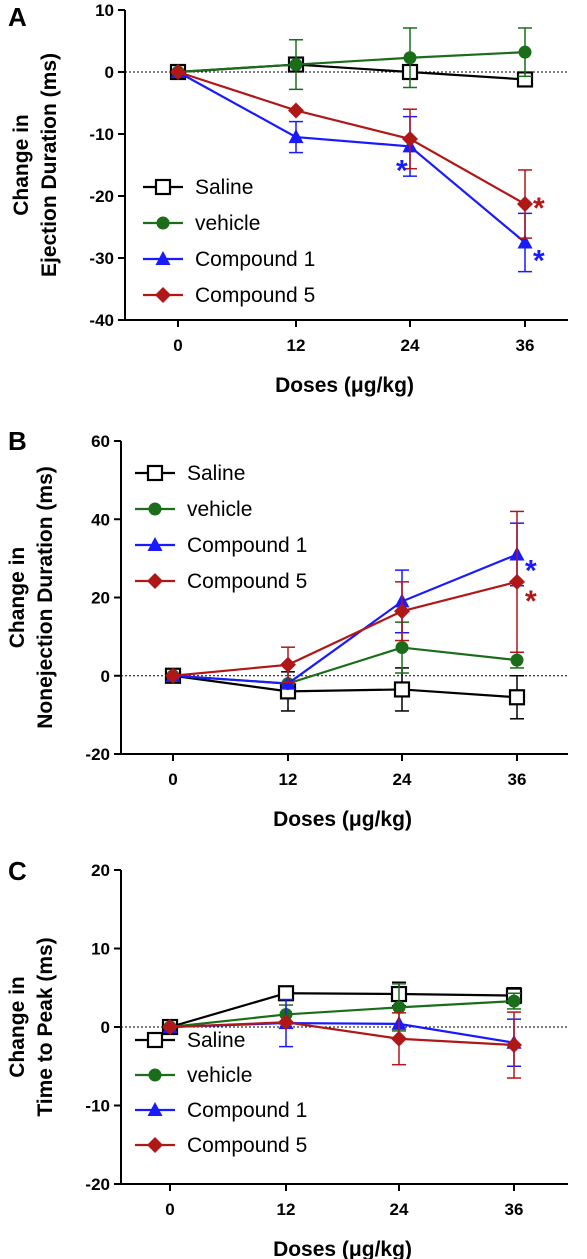 Image resolution: width=587 pixels, height=1259 pixels. What do you see at coordinates (45, 597) in the screenshot?
I see `y-axis-title: Nonejection Duration (ms)` at bounding box center [45, 597].